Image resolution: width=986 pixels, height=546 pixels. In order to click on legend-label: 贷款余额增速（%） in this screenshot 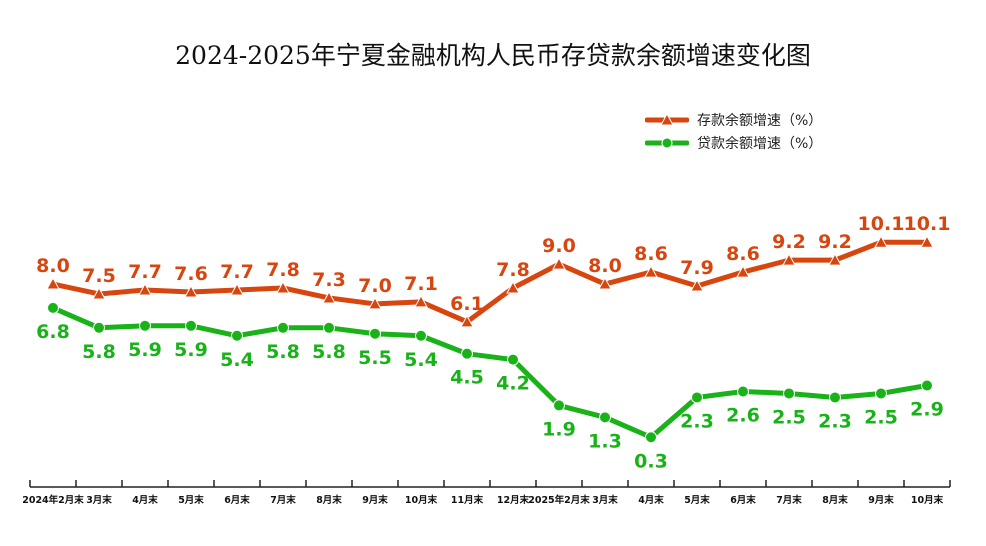, I will do `click(760, 144)`.